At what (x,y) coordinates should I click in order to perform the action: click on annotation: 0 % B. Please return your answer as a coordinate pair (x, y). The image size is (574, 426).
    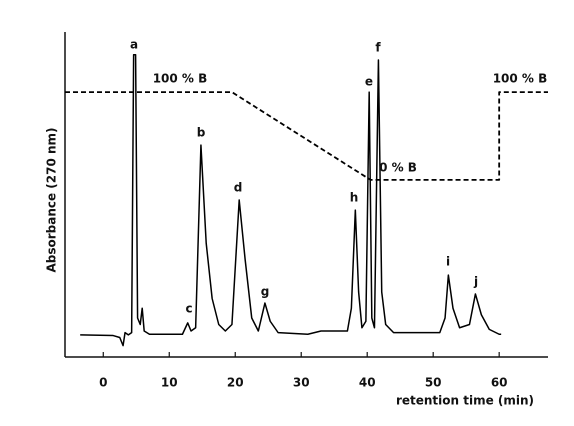
    Looking at the image, I should click on (398, 168).